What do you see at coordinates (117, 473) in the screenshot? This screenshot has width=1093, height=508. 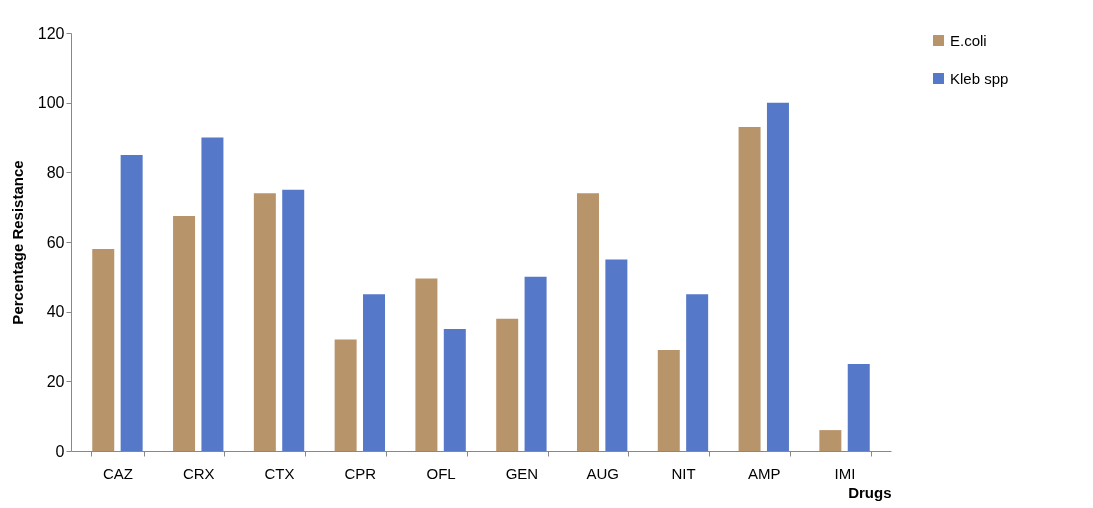 I see `x-tick-label: CAZ` at bounding box center [117, 473].